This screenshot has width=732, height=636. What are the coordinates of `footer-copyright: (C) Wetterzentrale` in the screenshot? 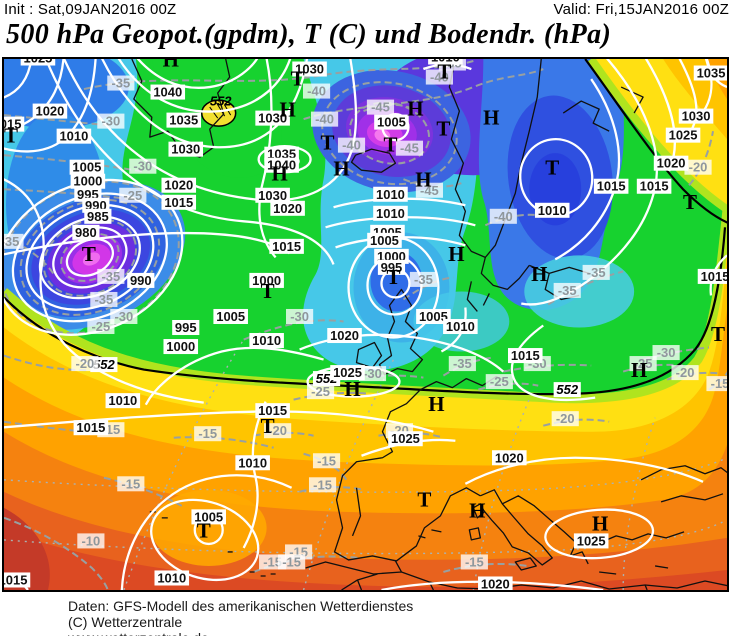 It's located at (125, 622).